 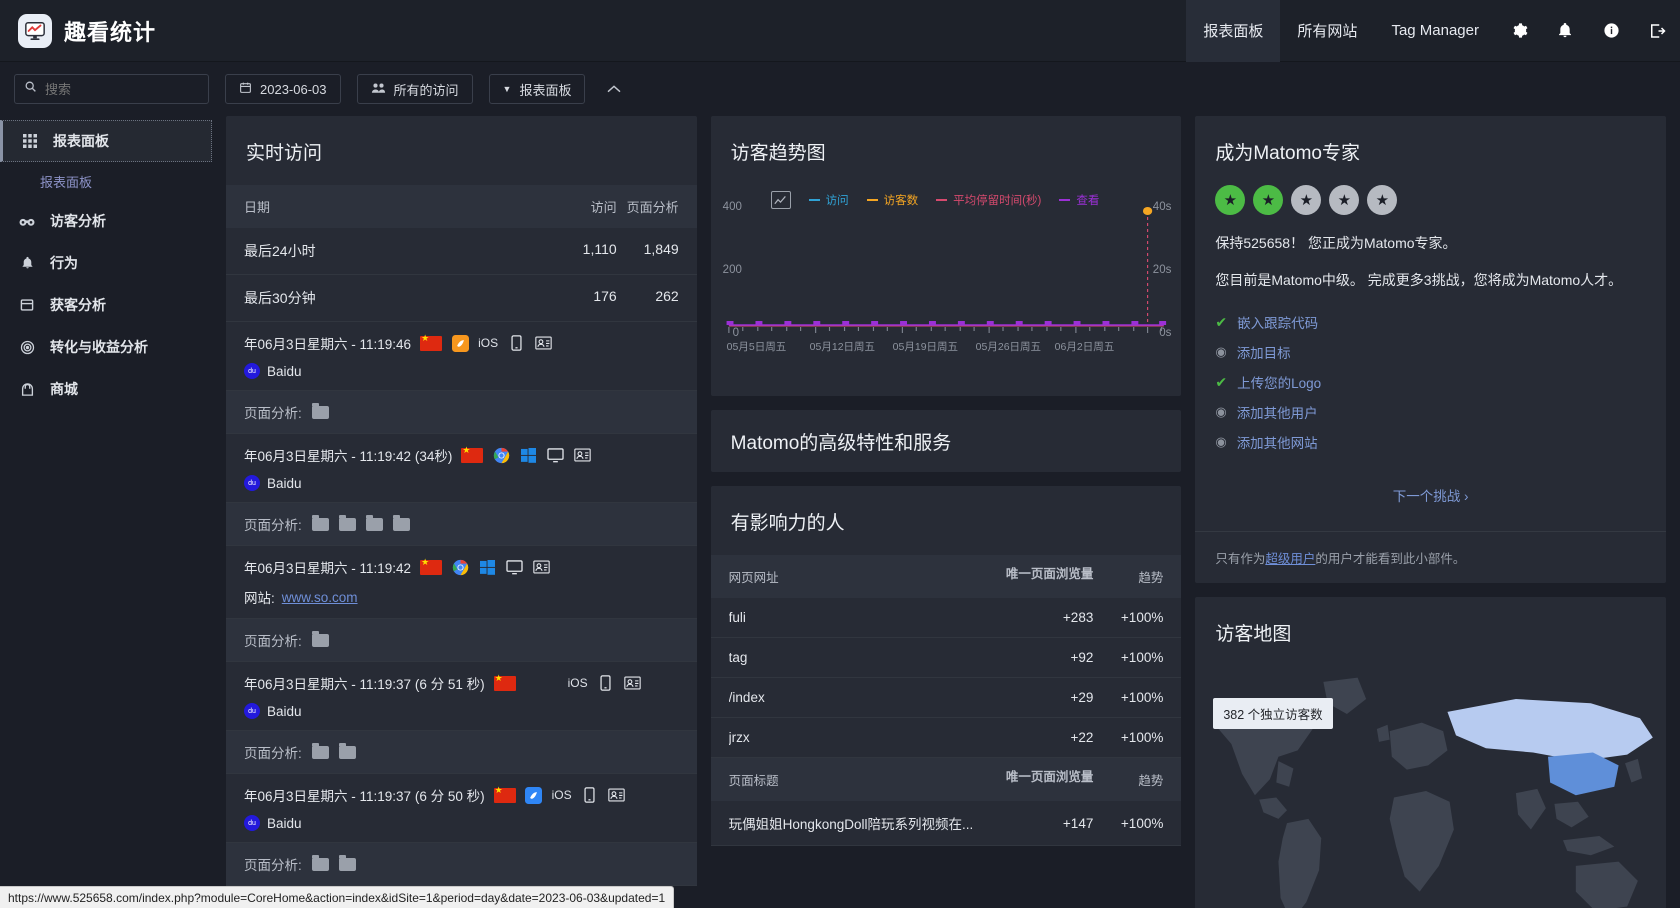 What do you see at coordinates (1336, 243) in the screenshot?
I see `expert-line1: 保持525658！ 您正成为Matomo专家。` at bounding box center [1336, 243].